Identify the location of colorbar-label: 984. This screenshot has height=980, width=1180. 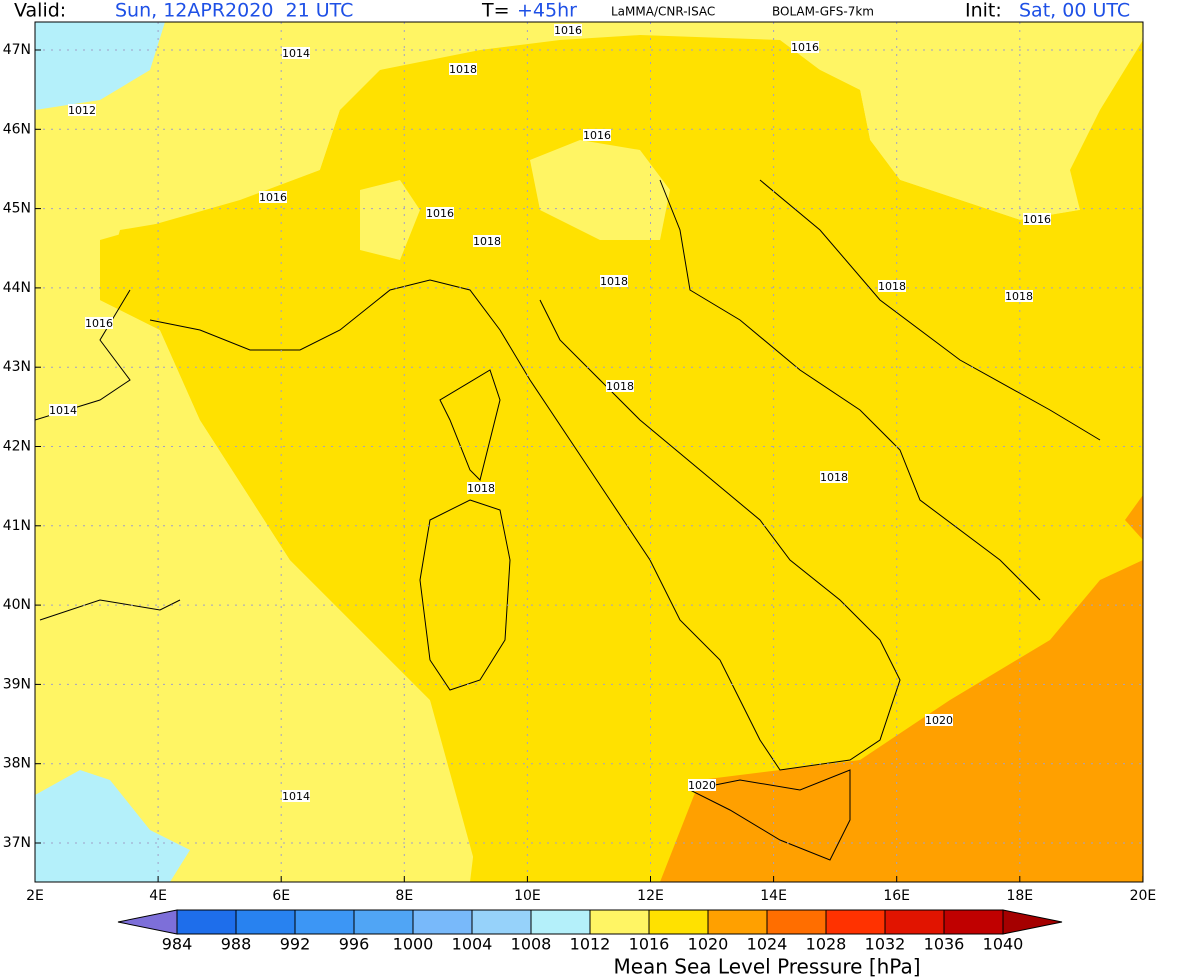
(177, 944).